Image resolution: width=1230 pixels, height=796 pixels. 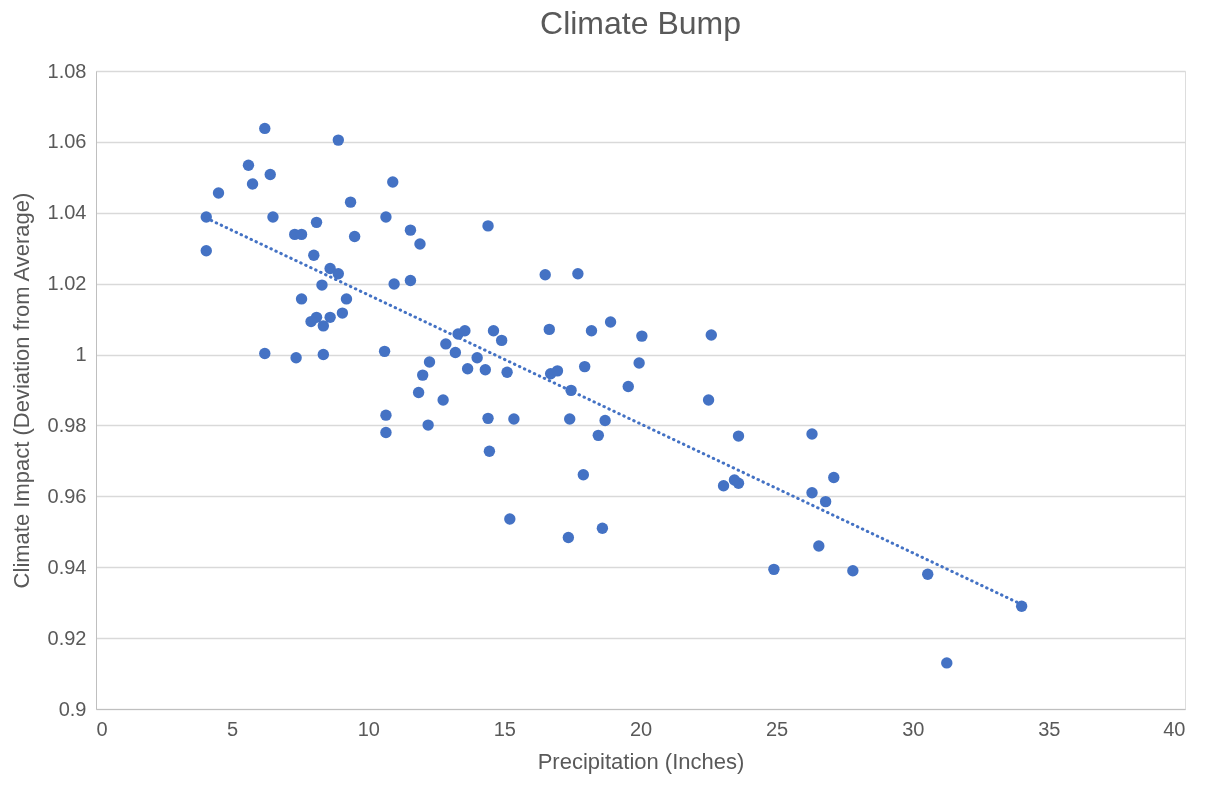 I want to click on x-tick-label: 10, so click(x=368, y=728).